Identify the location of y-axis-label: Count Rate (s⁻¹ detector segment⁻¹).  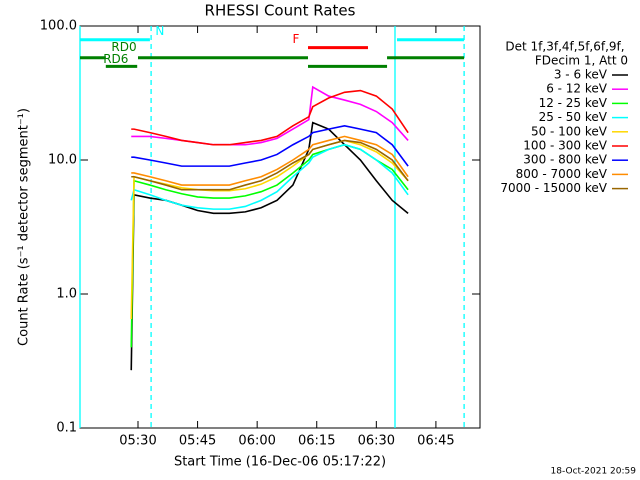
(24, 227).